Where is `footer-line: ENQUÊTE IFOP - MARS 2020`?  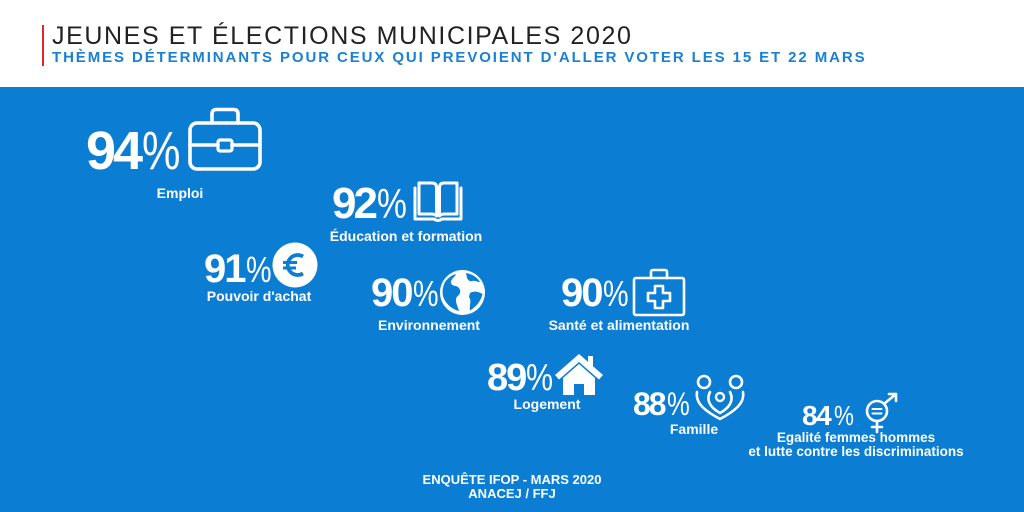
footer-line: ENQUÊTE IFOP - MARS 2020 is located at coordinates (512, 479).